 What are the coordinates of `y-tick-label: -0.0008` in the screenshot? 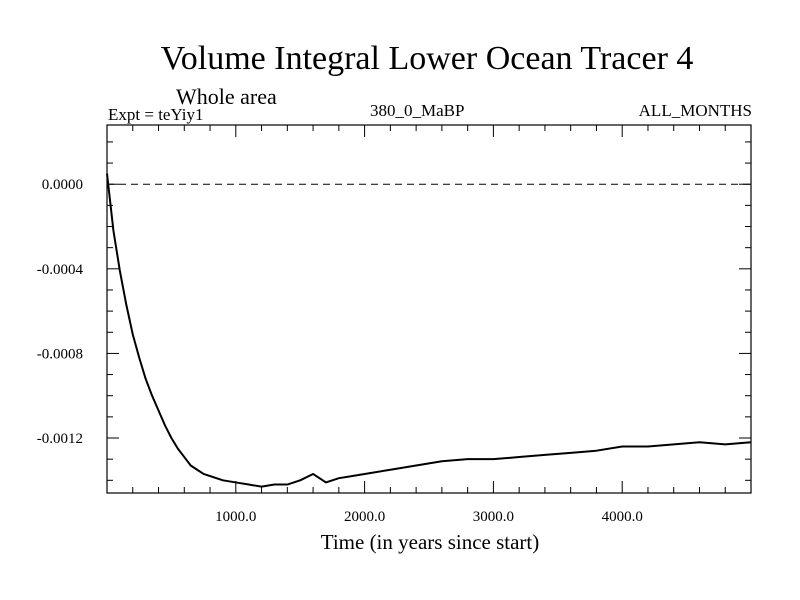 It's located at (60, 354).